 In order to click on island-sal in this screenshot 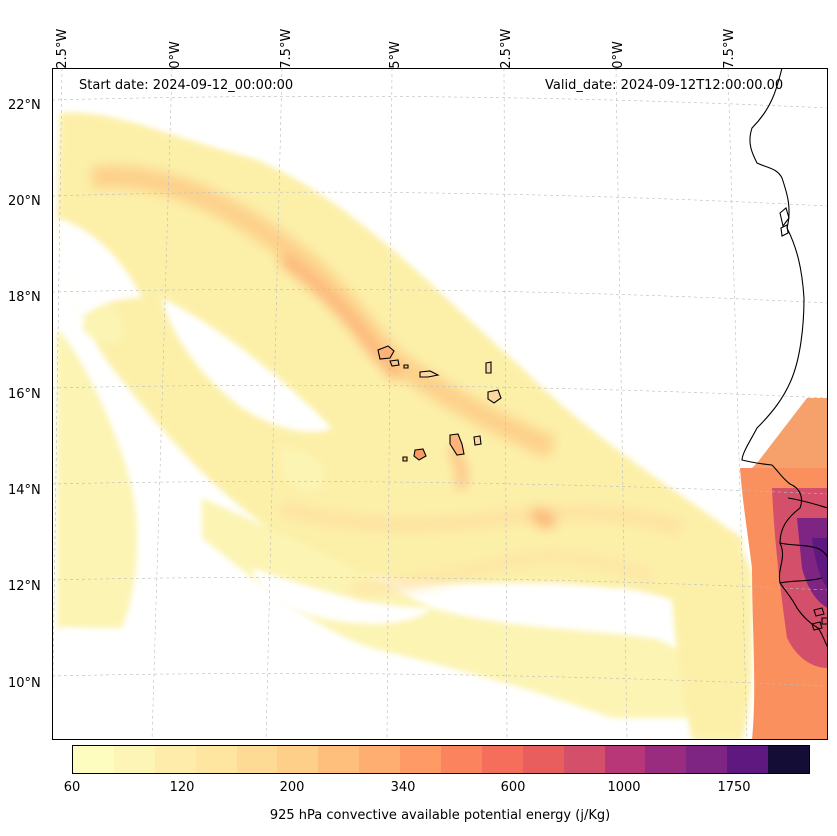, I will do `click(488, 367)`.